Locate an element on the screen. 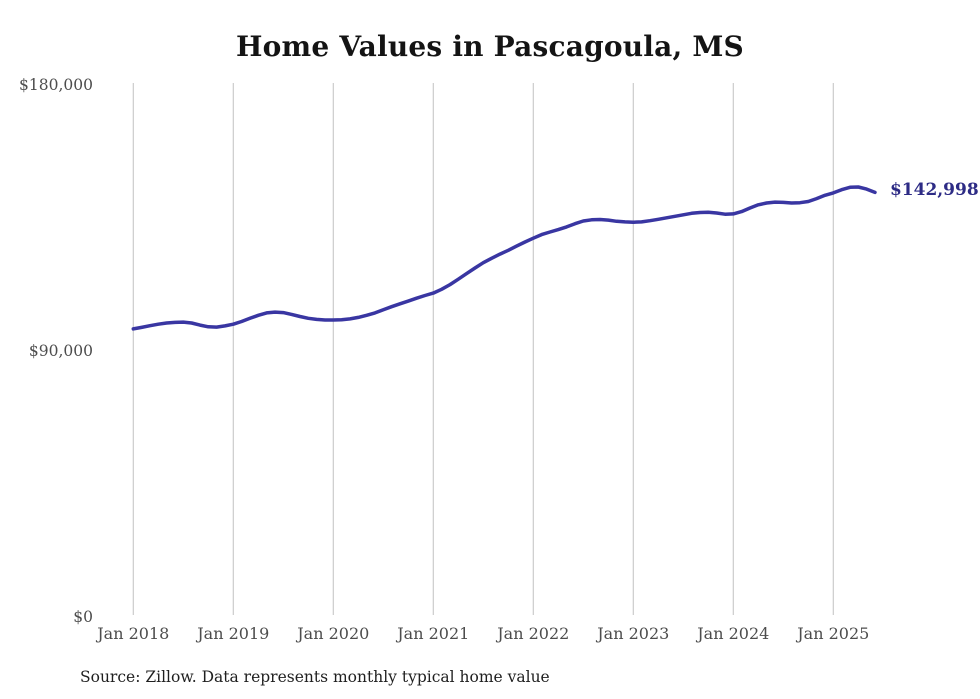 Image resolution: width=980 pixels, height=699 pixels. x-tick-label: Jan 2019 is located at coordinates (233, 633).